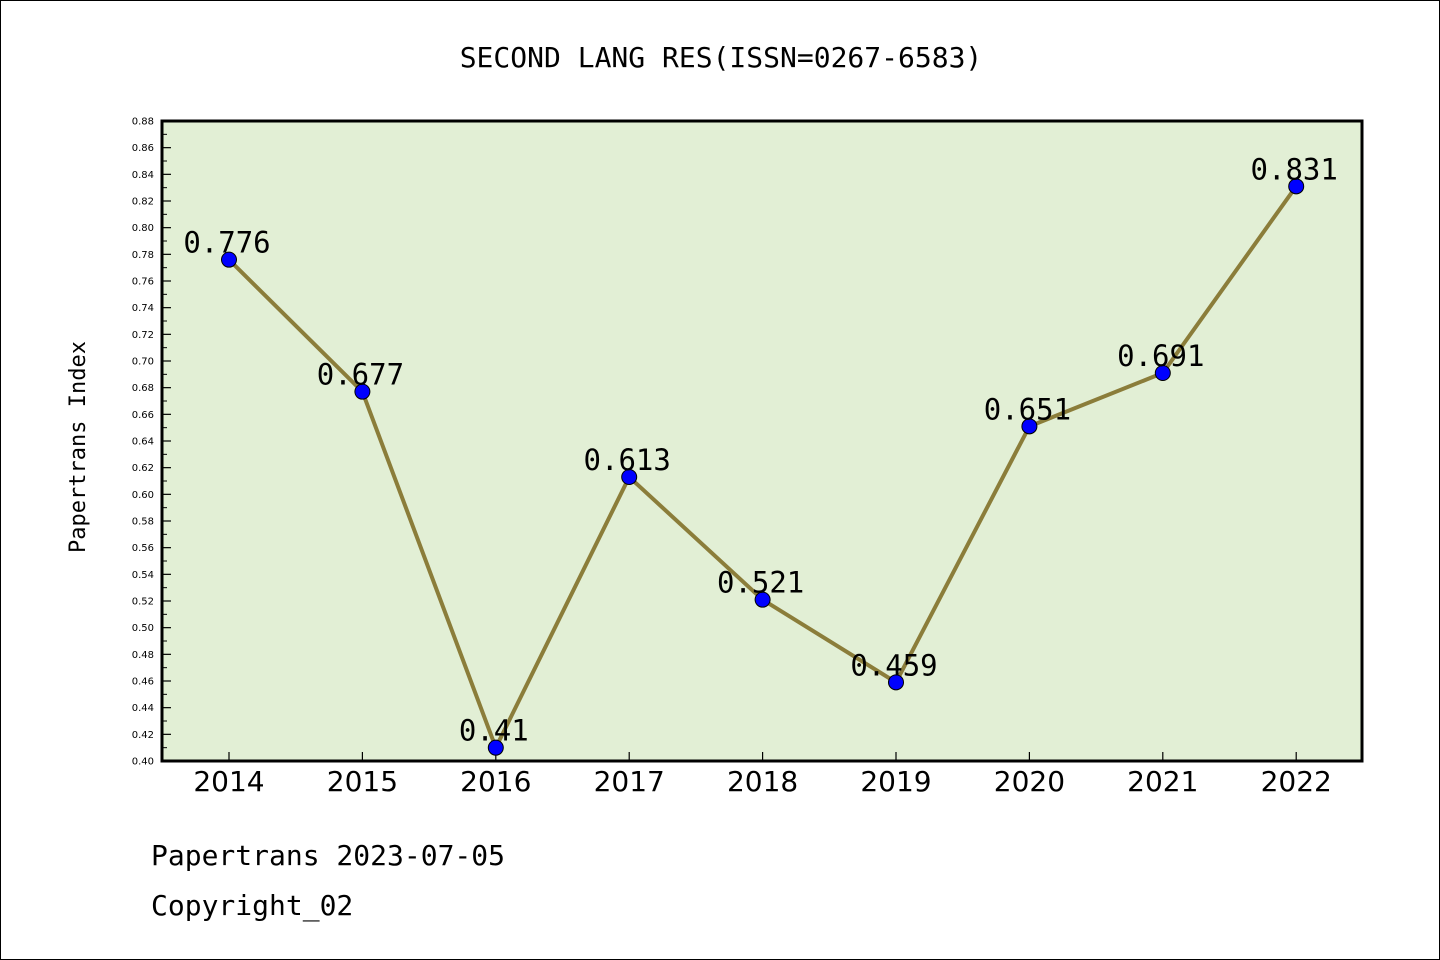 The image size is (1440, 960). What do you see at coordinates (760, 583) in the screenshot?
I see `data-label: 0.521` at bounding box center [760, 583].